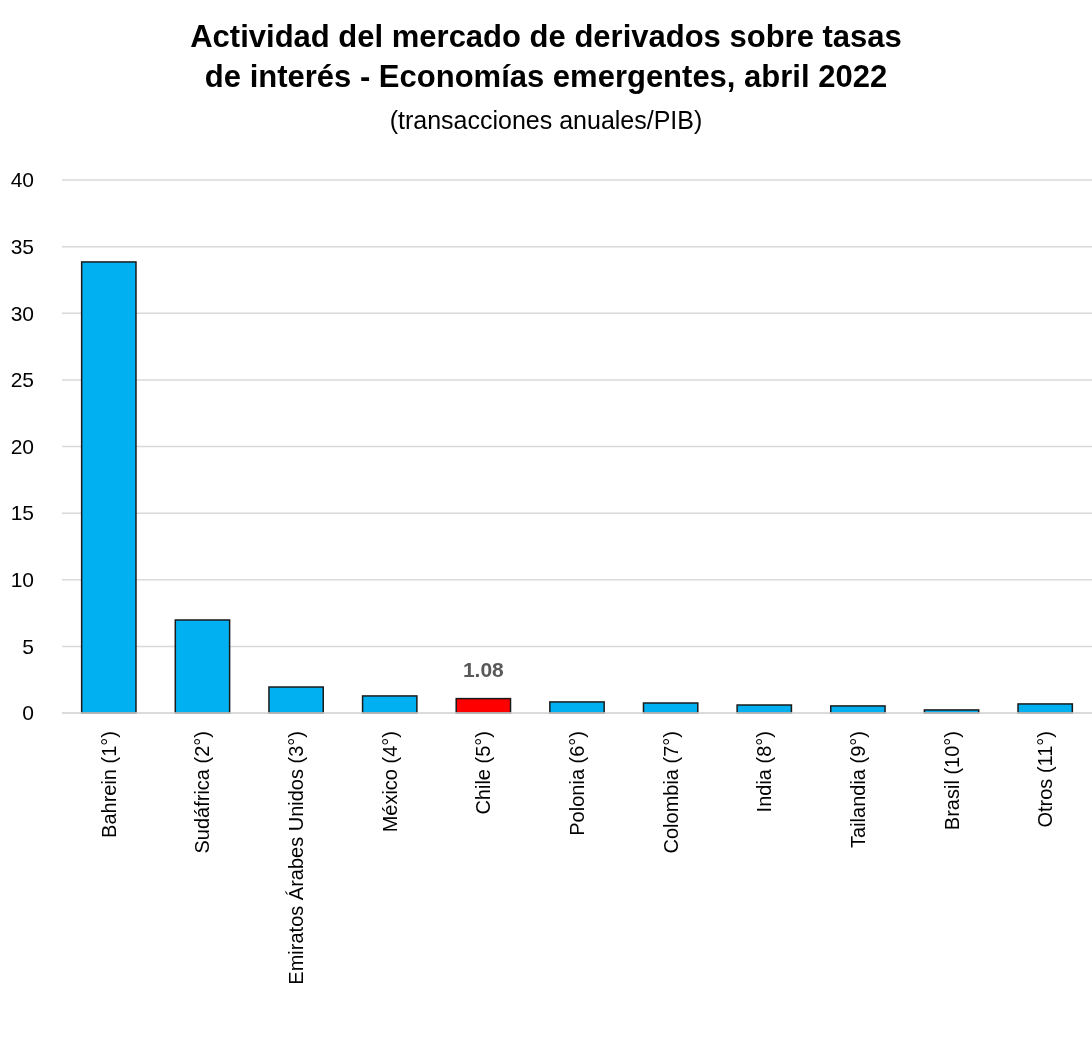  I want to click on x-tick-label: Colombia (7°), so click(670, 792).